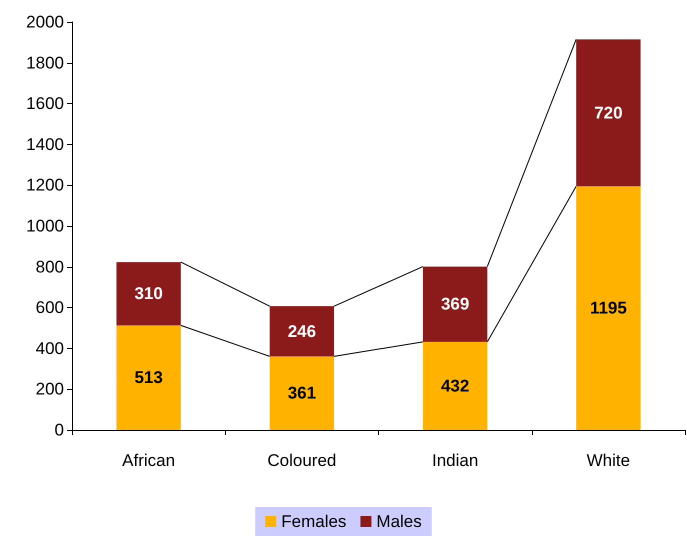 This screenshot has width=687, height=542. I want to click on x-tick-label: African, so click(149, 460).